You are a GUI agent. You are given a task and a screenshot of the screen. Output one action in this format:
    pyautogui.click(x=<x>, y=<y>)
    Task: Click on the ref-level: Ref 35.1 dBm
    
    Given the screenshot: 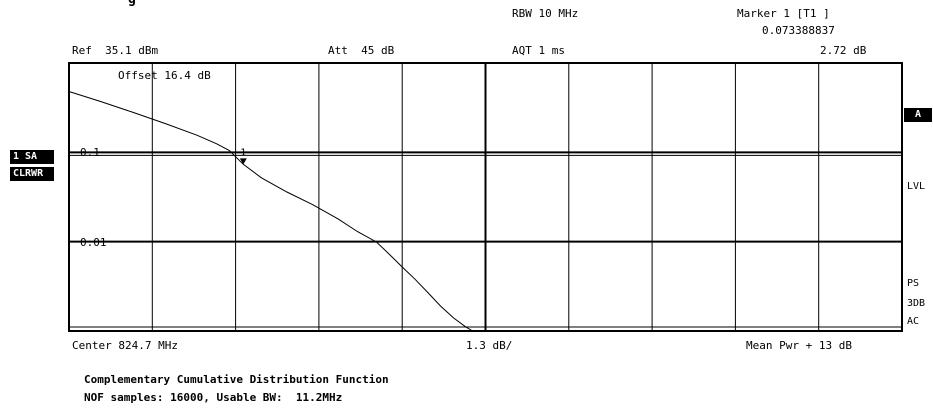 What is the action you would take?
    pyautogui.click(x=115, y=50)
    